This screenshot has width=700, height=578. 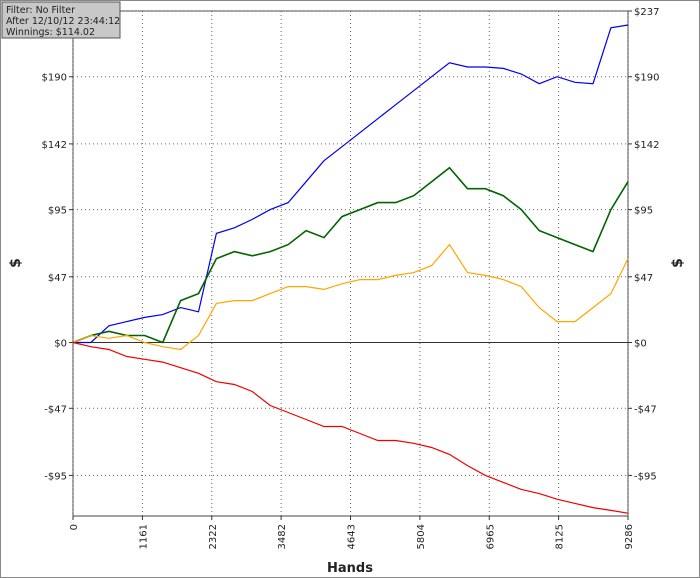 I want to click on x-tick-label: 2322, so click(x=213, y=536).